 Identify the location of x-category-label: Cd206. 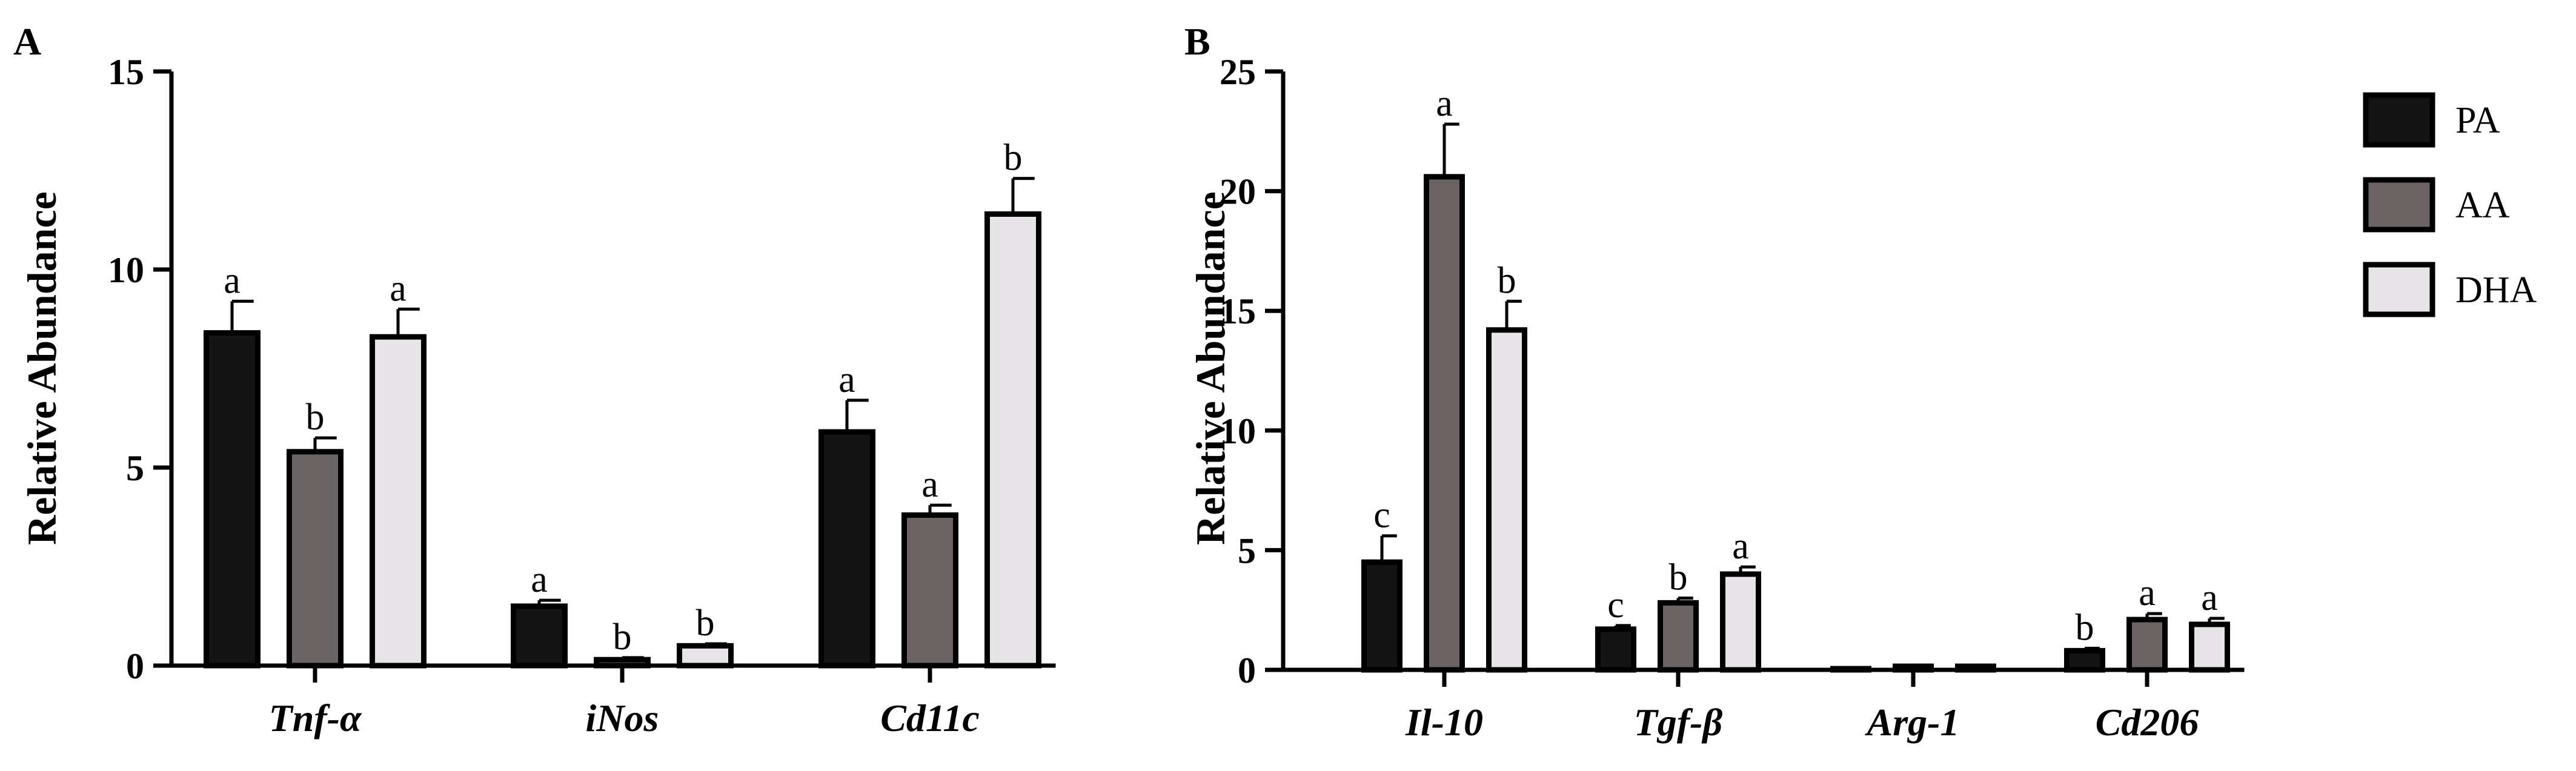
(2147, 722).